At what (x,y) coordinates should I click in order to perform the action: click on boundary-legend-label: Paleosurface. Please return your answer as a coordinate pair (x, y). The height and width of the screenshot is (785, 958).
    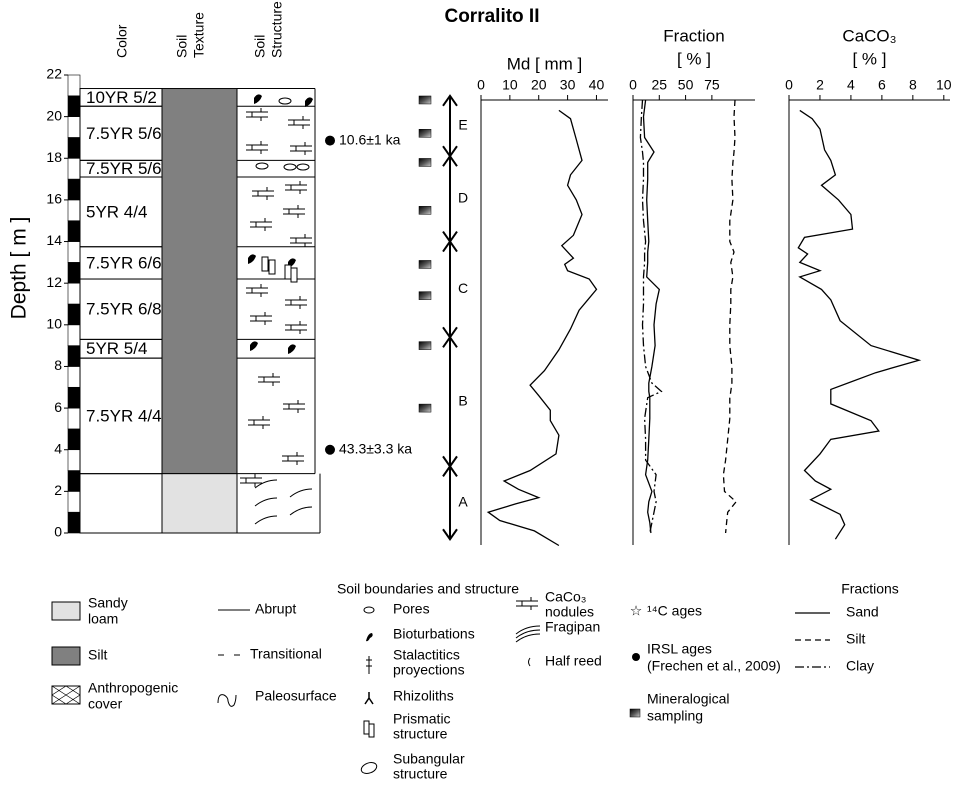
    Looking at the image, I should click on (296, 696).